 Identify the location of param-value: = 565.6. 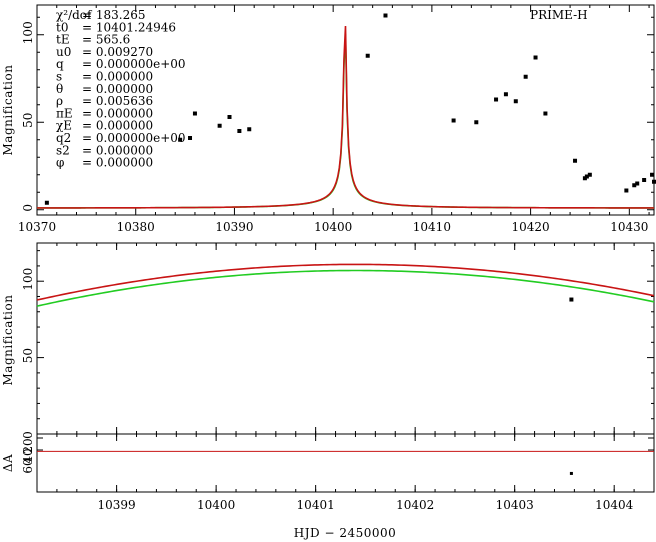
(106, 40).